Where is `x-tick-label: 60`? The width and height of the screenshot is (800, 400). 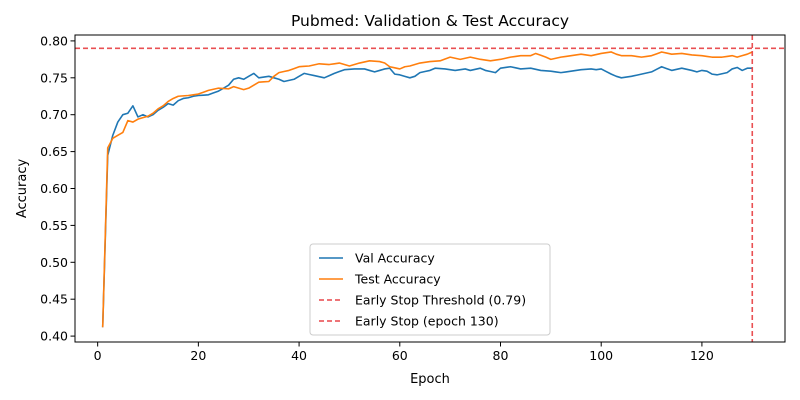
x-tick-label: 60 is located at coordinates (400, 355).